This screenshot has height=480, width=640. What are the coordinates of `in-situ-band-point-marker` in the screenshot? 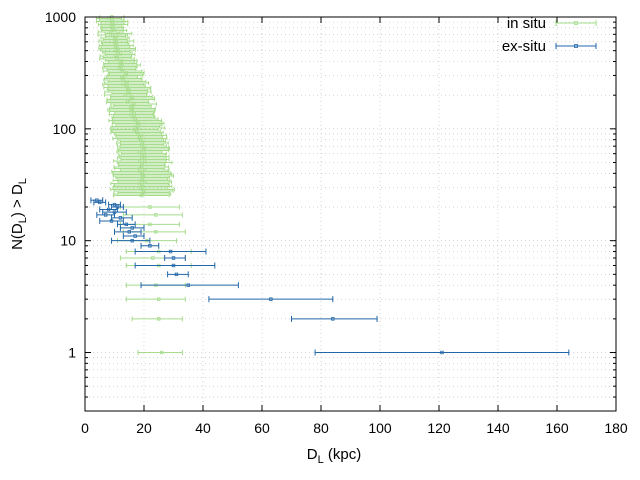 It's located at (141, 195).